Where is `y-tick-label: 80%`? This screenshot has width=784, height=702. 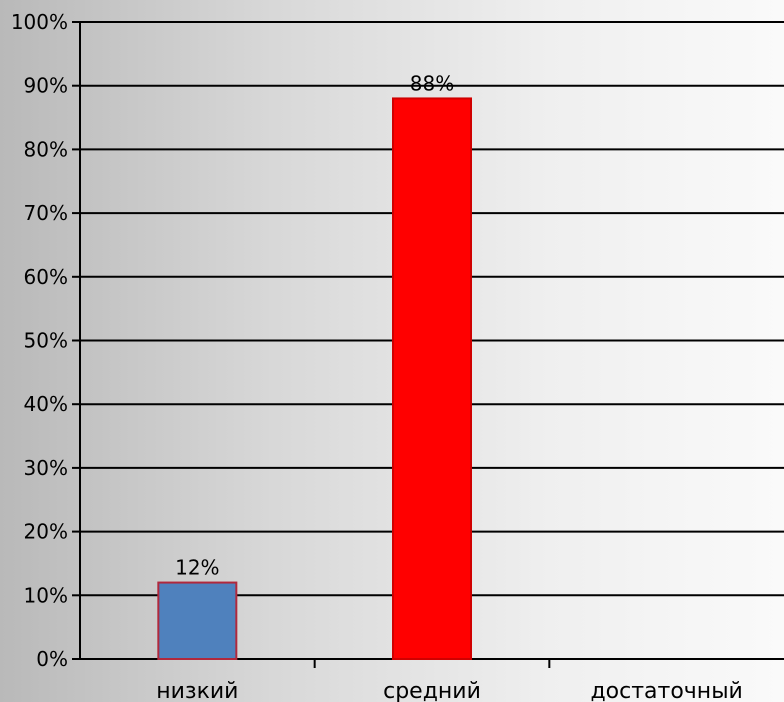 y-tick-label: 80% is located at coordinates (46, 149).